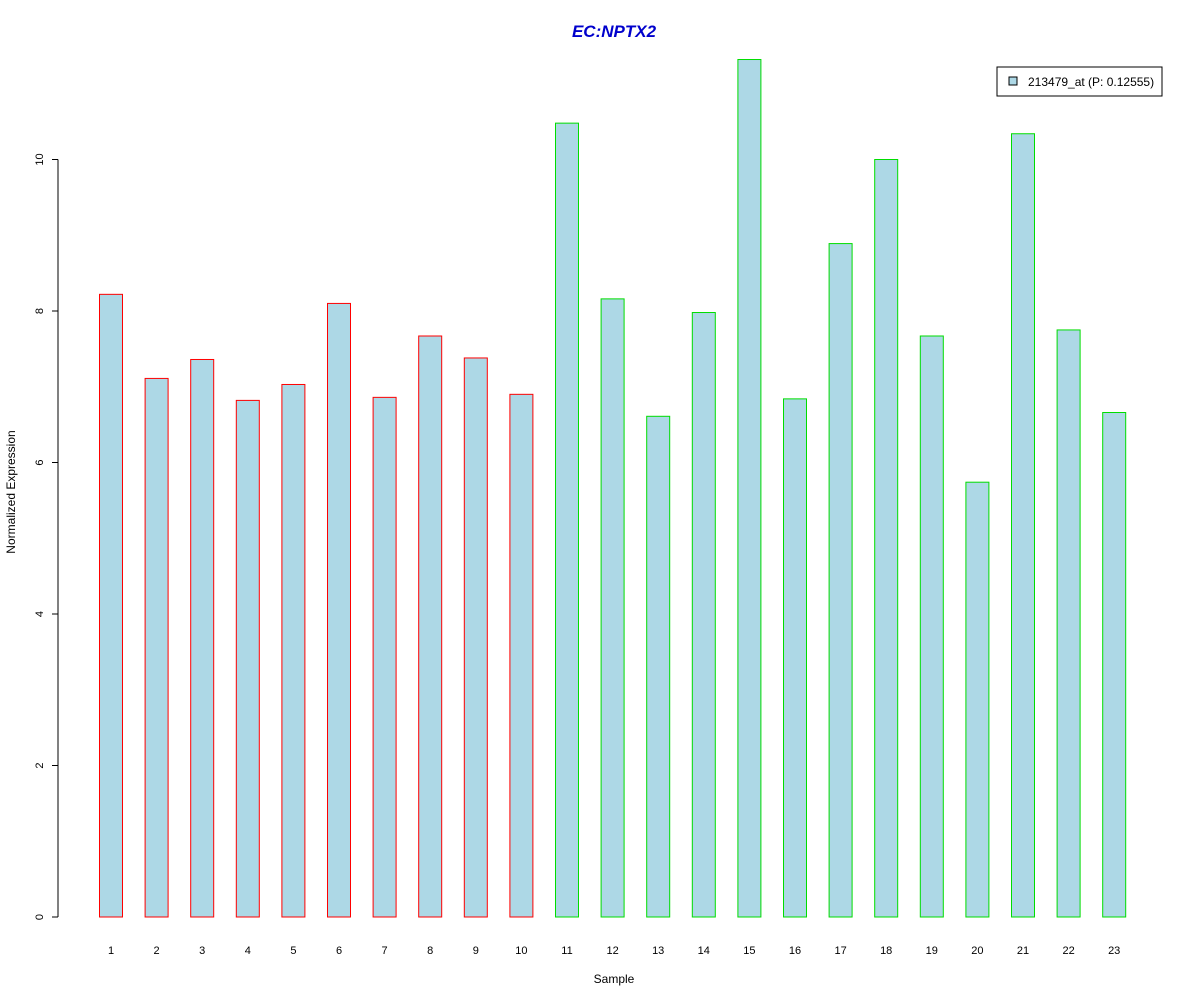 The image size is (1200, 1000). Describe the element at coordinates (932, 951) in the screenshot. I see `x-tick-label: 19` at that location.